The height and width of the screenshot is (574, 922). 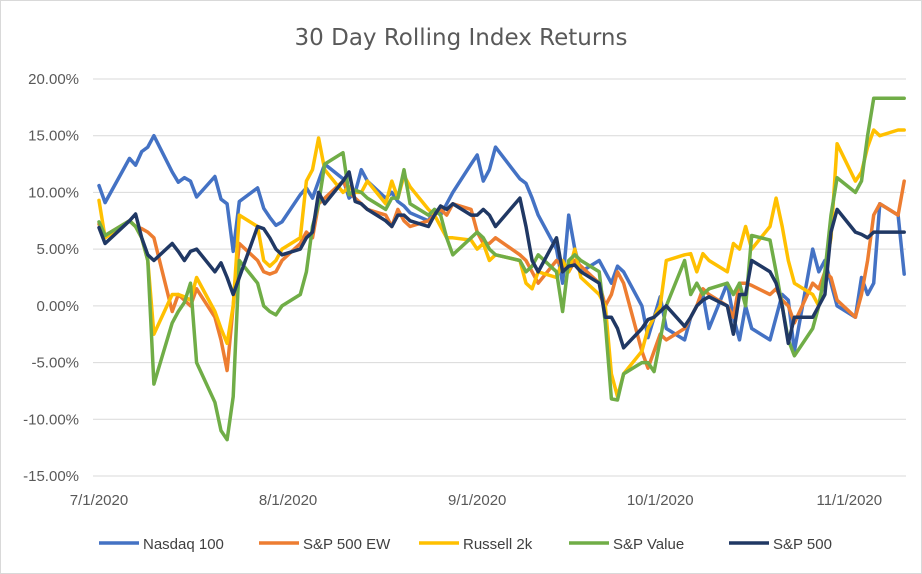 I want to click on legend-label: S&P Value, so click(x=648, y=544).